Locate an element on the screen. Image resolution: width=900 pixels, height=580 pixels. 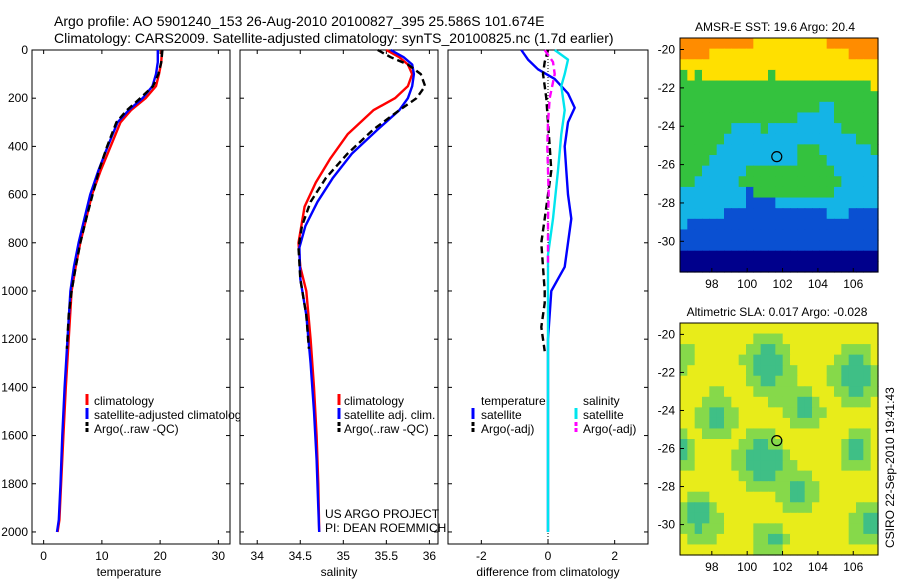
legend-label-temp-satellite: satellite is located at coordinates (501, 415).